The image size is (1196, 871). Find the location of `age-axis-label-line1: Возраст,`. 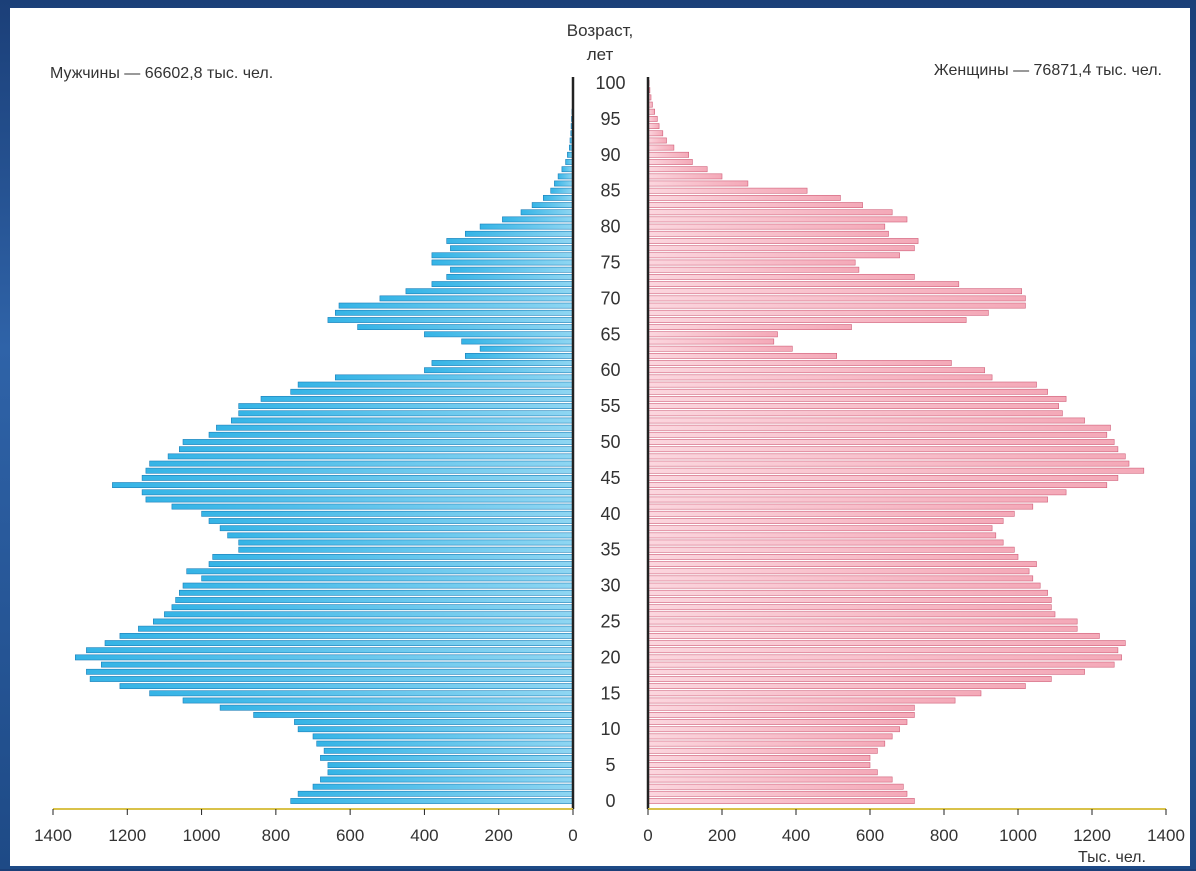

age-axis-label-line1: Возраст, is located at coordinates (600, 30).